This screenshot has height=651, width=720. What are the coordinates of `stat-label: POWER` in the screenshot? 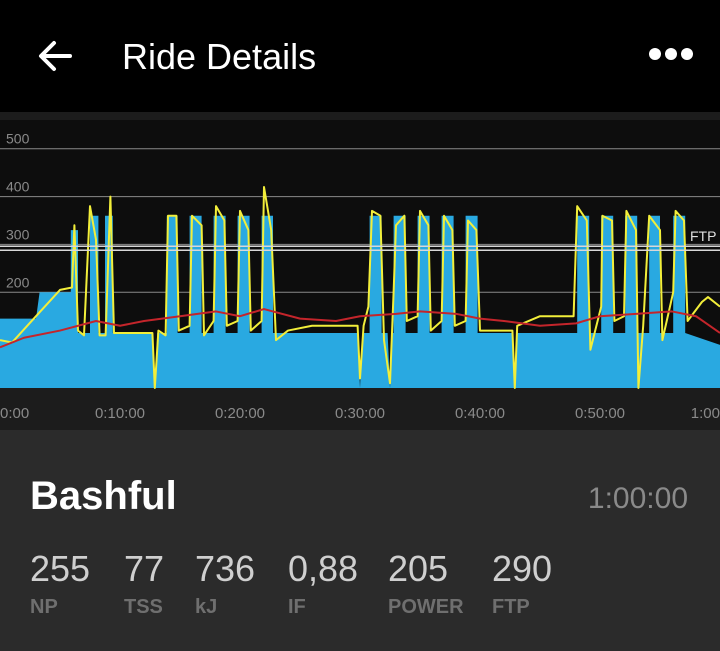 It's located at (426, 607).